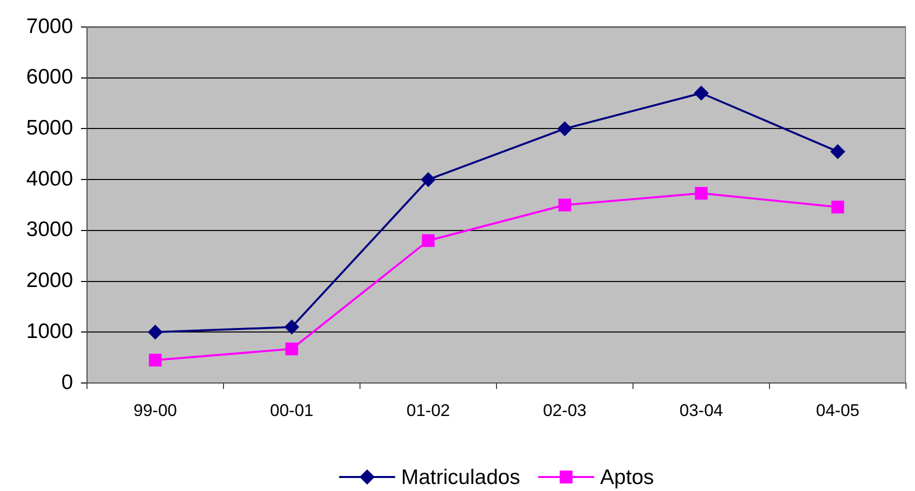  I want to click on x-tick-label: 04-05, so click(838, 410).